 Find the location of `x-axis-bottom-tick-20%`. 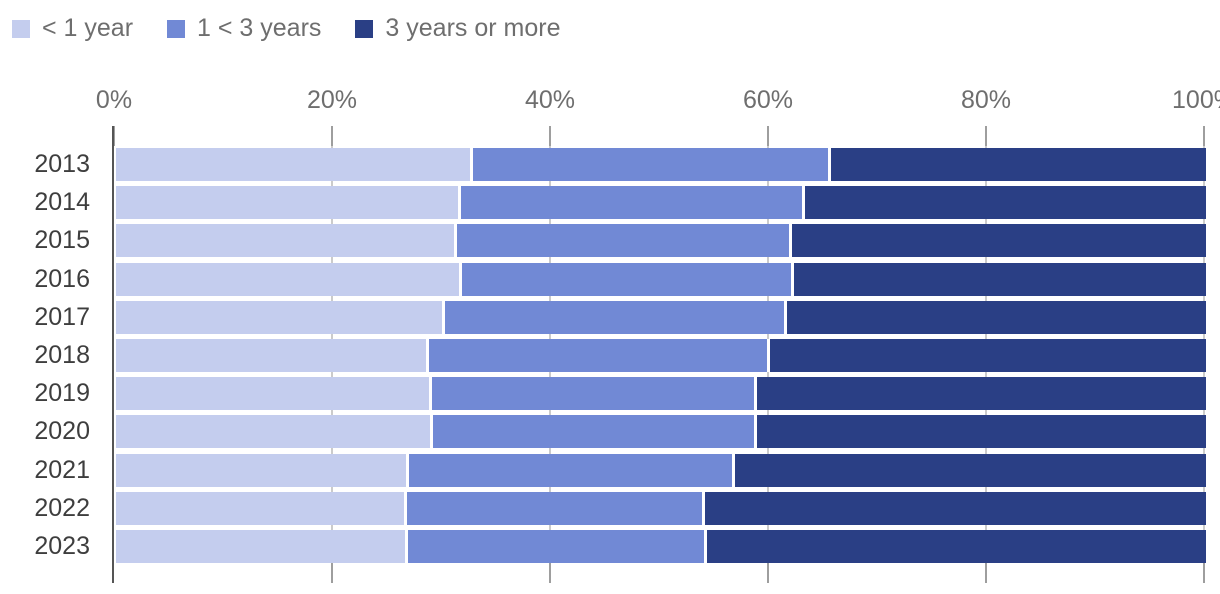

x-axis-bottom-tick-20% is located at coordinates (332, 573).